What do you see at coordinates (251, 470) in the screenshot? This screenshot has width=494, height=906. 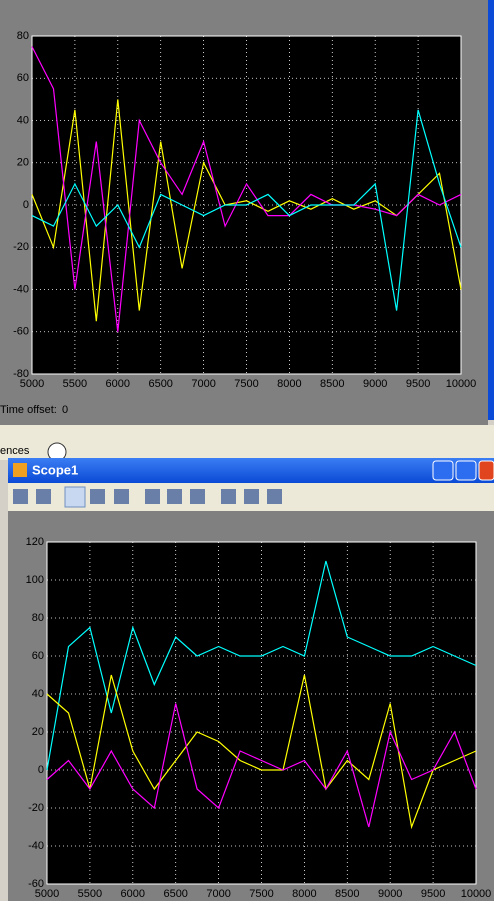 I see `title-bar` at bounding box center [251, 470].